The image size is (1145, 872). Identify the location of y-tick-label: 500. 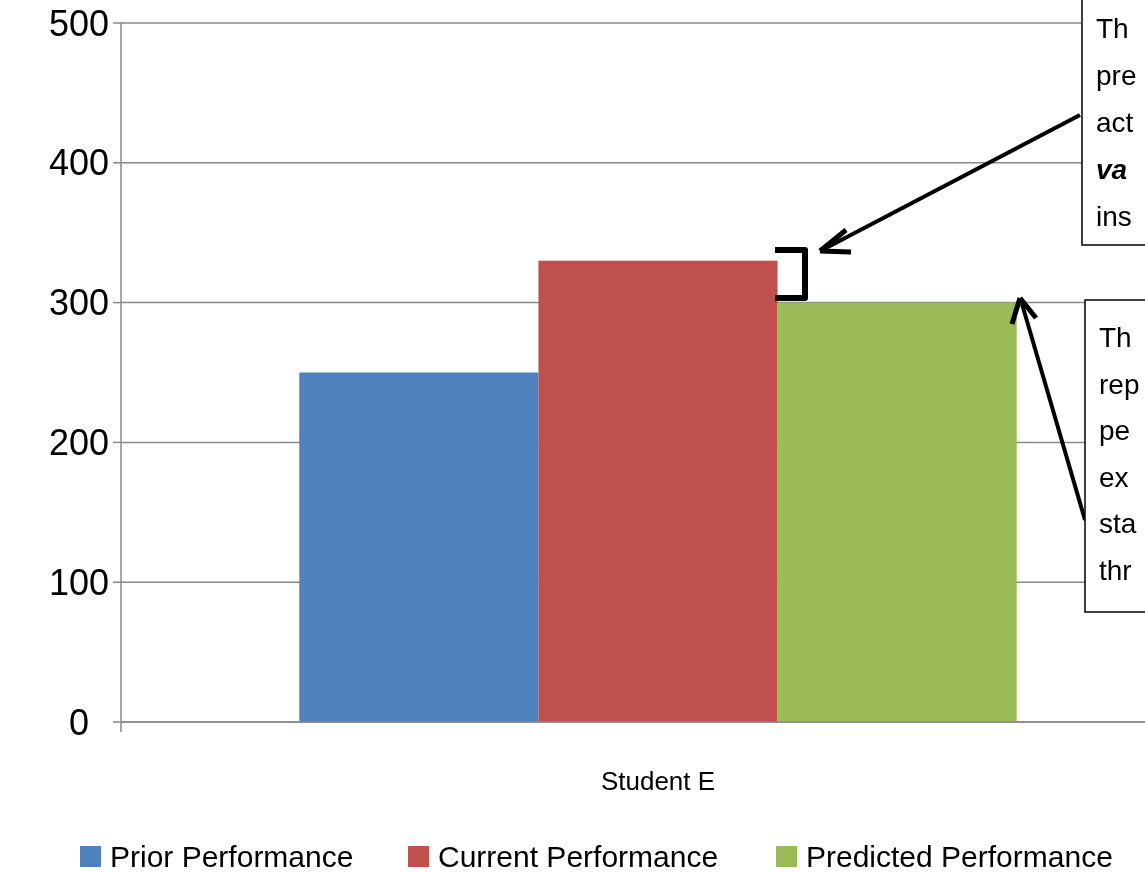
(79, 23).